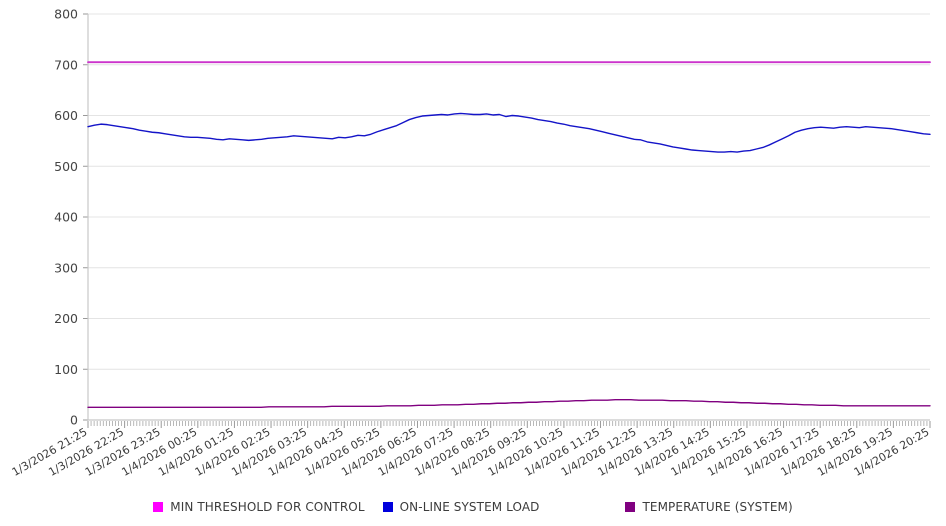  What do you see at coordinates (66, 115) in the screenshot?
I see `y-tick-label: 600` at bounding box center [66, 115].